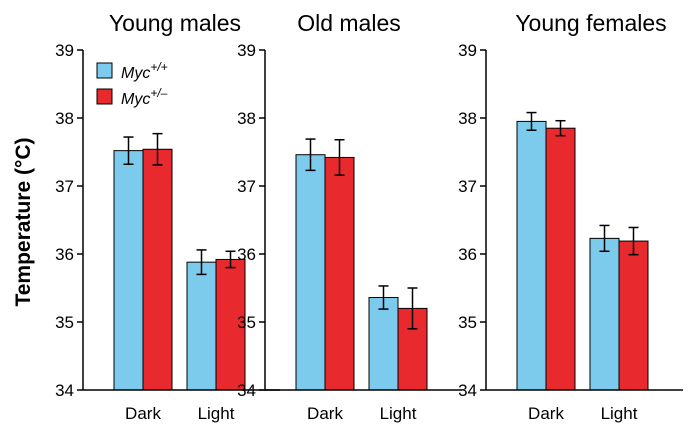 This screenshot has height=429, width=699. Describe the element at coordinates (132, 84) in the screenshot. I see `legend: Myc+/+ Myc+/–` at that location.